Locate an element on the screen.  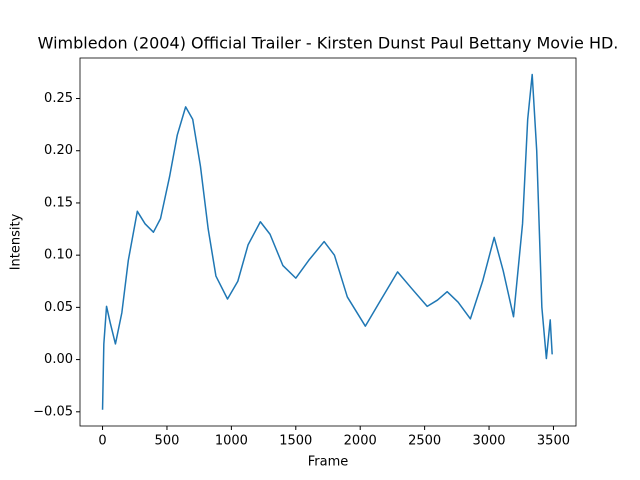
y-tick-label: 0.00 is located at coordinates (58, 359).